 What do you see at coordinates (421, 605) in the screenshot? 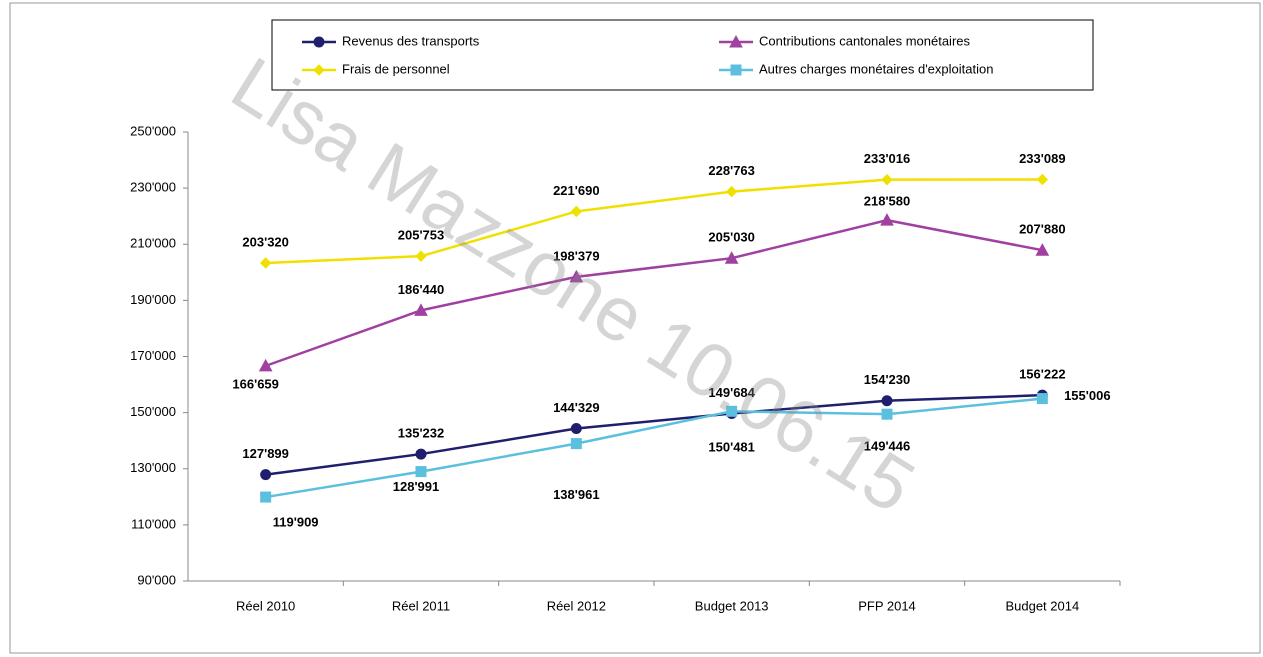
I see `x-tick-label: Réel 2011` at bounding box center [421, 605].